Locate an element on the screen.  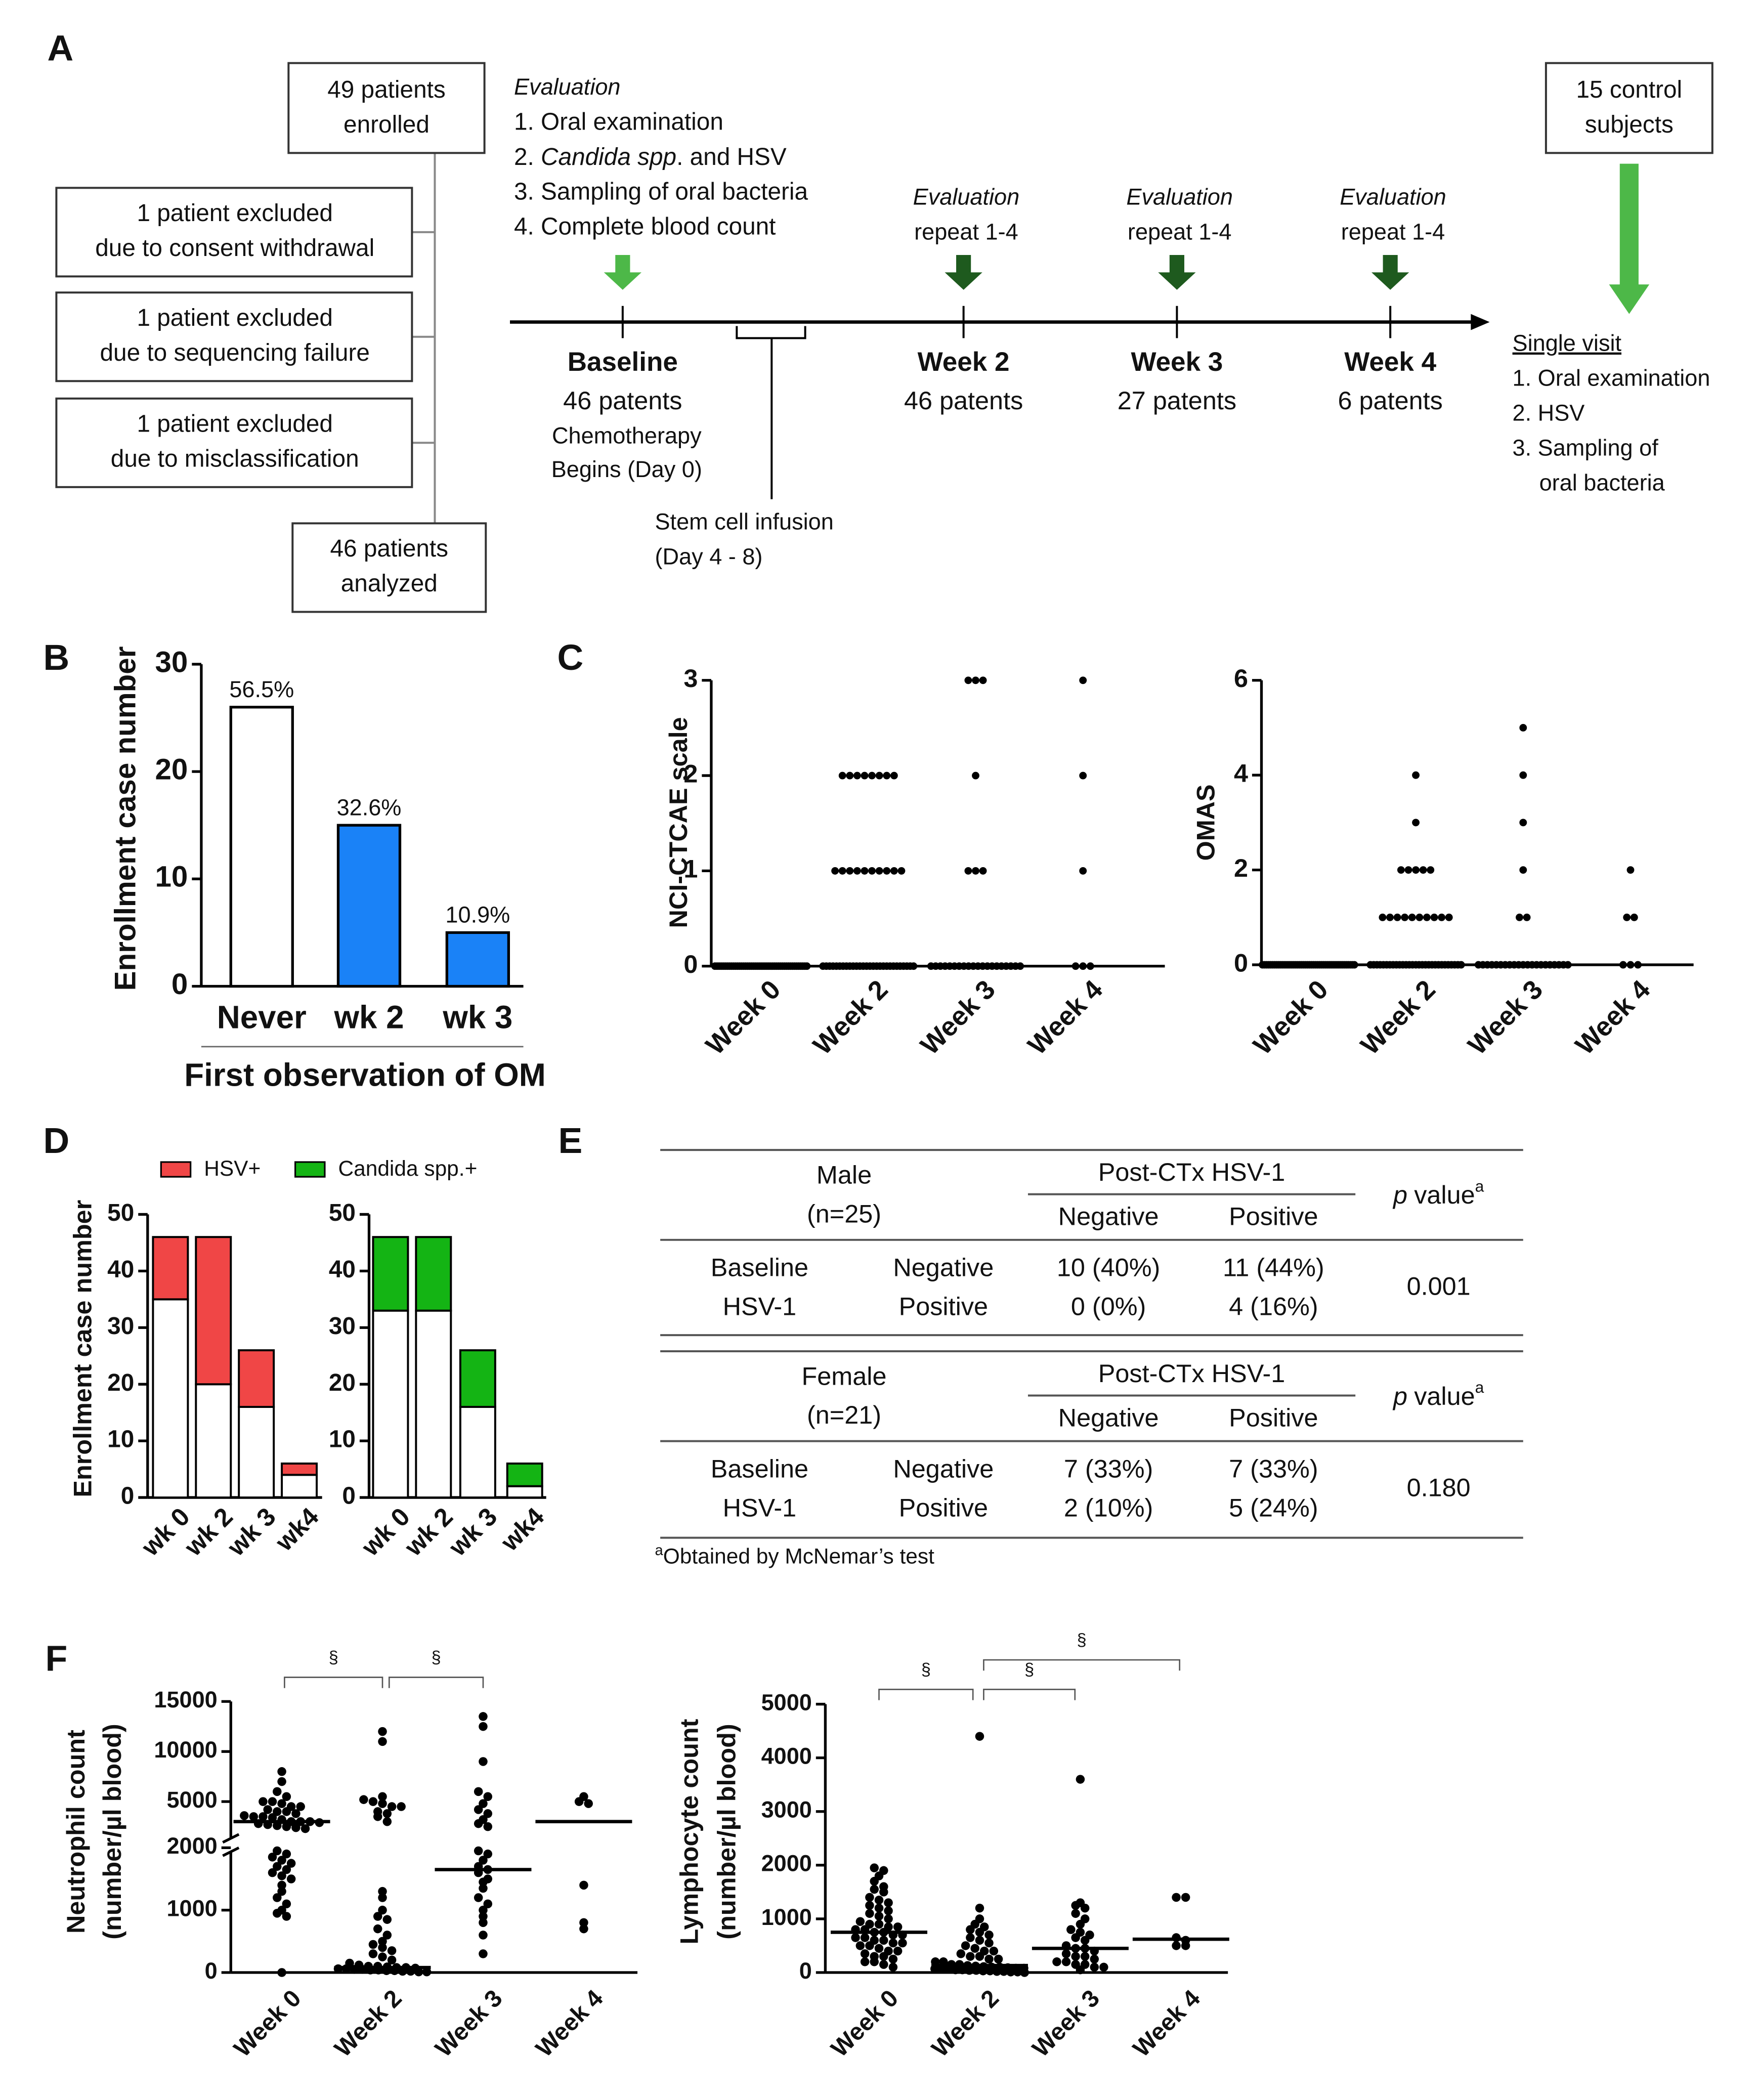
text-part: p is located at coordinates (1399, 1396).